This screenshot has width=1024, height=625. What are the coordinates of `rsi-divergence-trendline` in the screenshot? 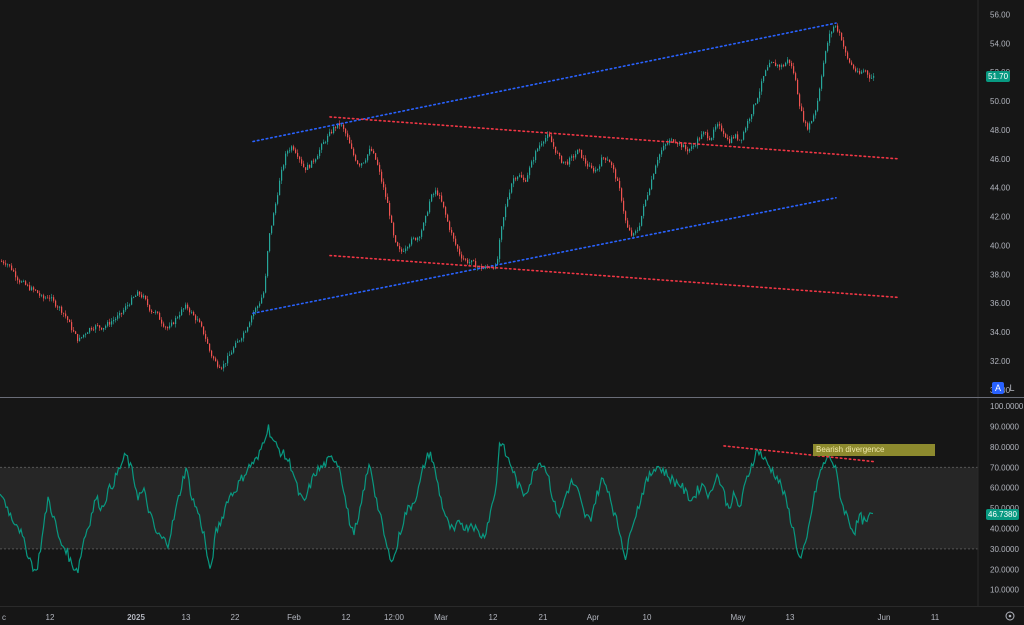 It's located at (799, 454).